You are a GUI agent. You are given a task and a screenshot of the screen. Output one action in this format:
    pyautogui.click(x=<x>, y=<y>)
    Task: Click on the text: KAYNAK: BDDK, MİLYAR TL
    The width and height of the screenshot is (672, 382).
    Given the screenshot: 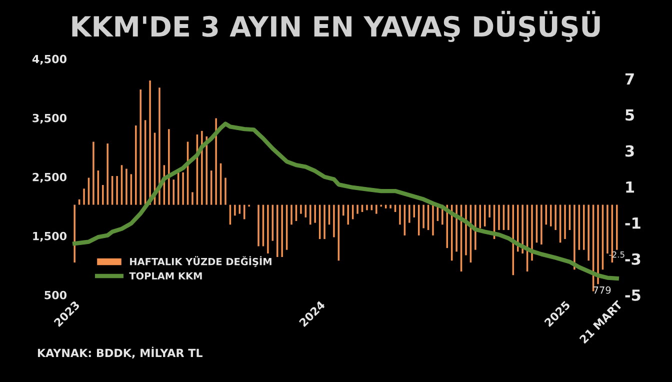 What is the action you would take?
    pyautogui.click(x=120, y=352)
    